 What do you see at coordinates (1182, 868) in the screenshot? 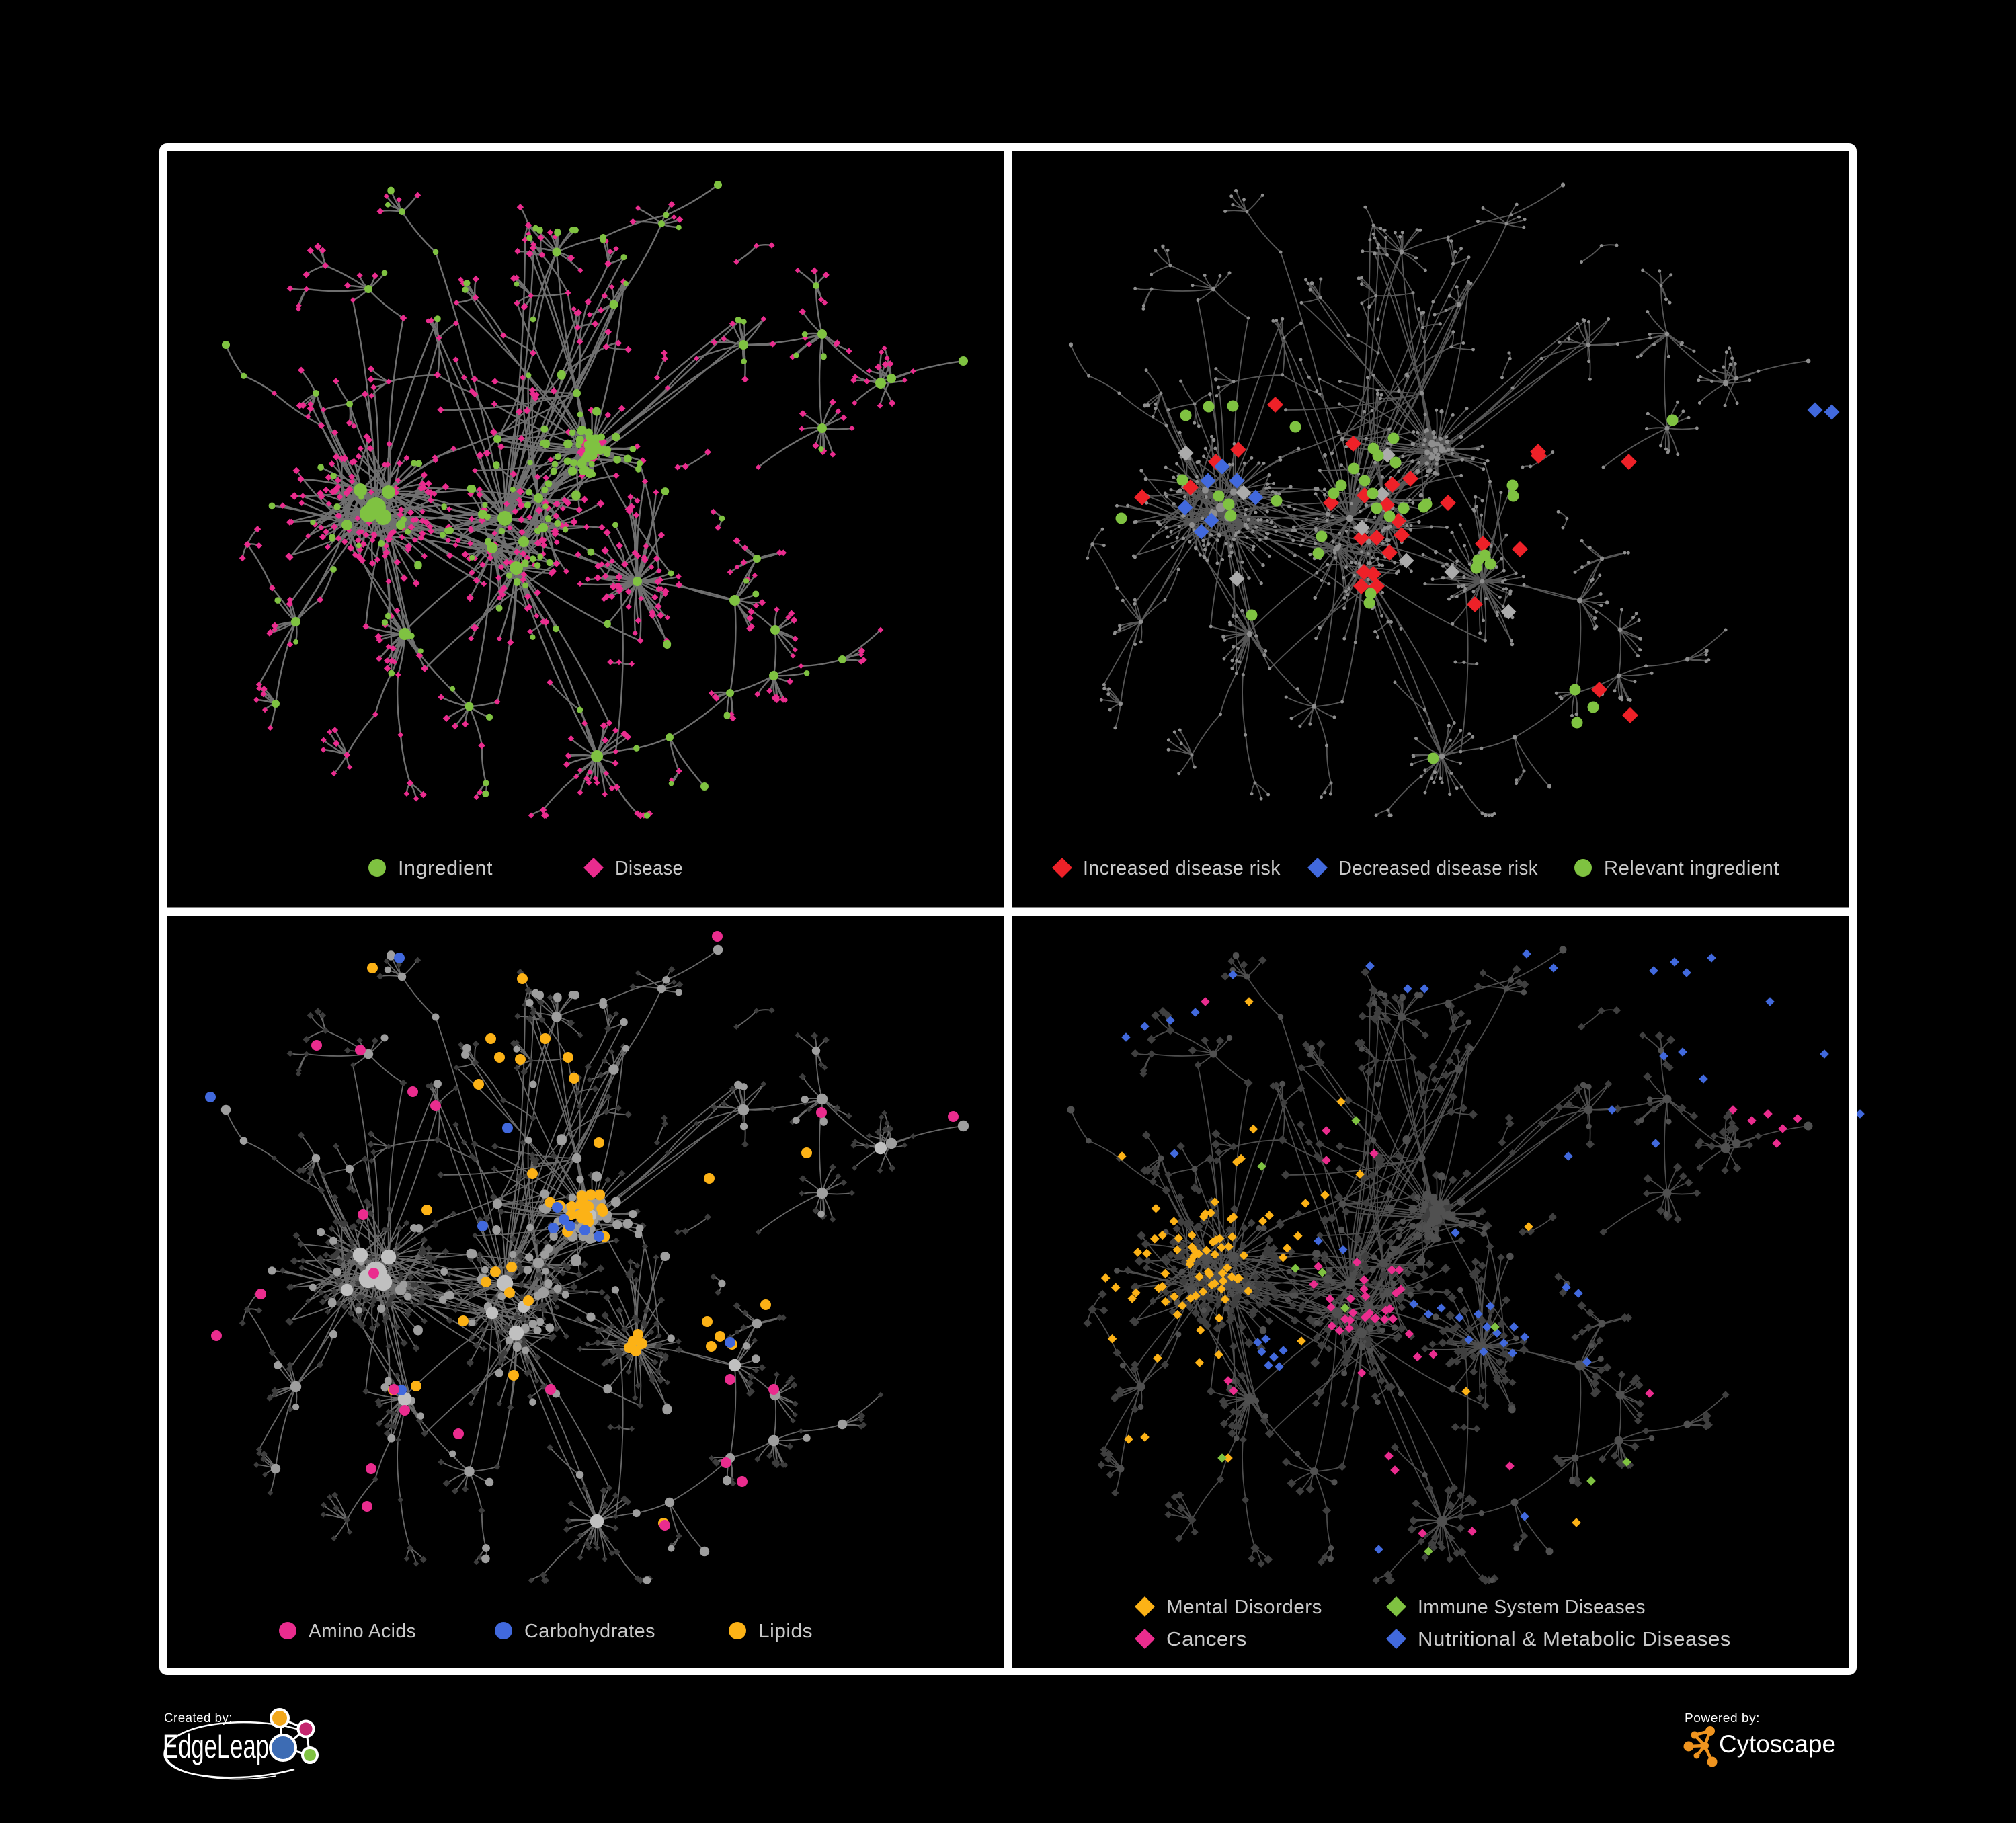
I see `svg-text: Increased disease risk` at bounding box center [1182, 868].